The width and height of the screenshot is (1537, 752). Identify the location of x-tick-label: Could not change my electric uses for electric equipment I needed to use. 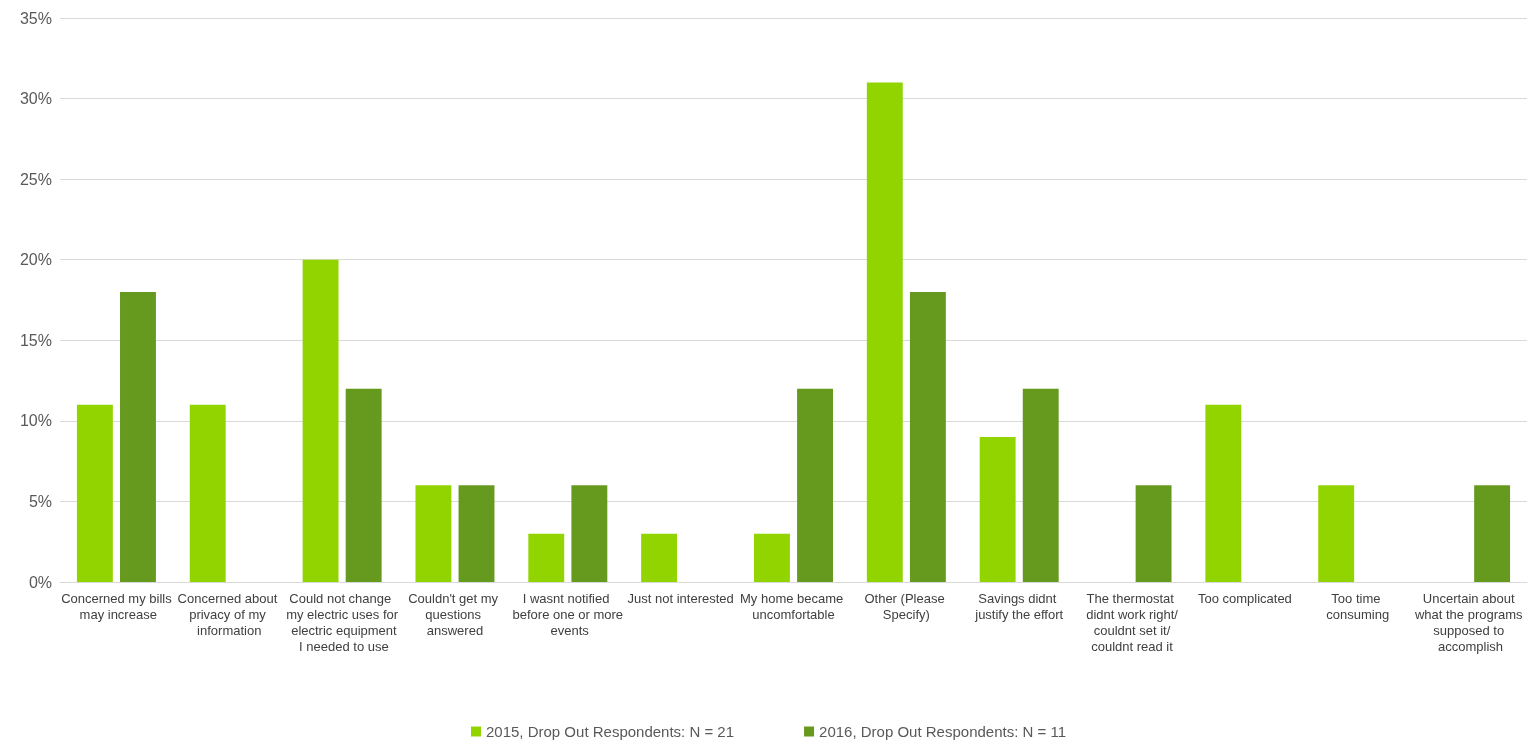
(342, 622).